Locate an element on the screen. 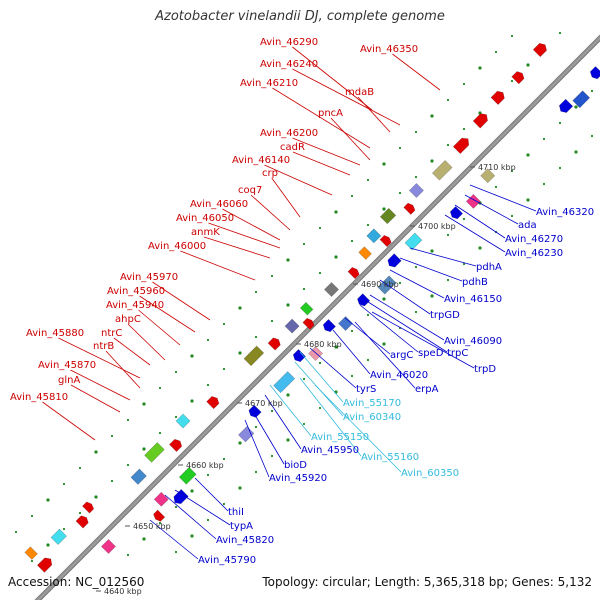 This screenshot has height=600, width=600. forward-gene-label: Avin_45970 is located at coordinates (149, 277).